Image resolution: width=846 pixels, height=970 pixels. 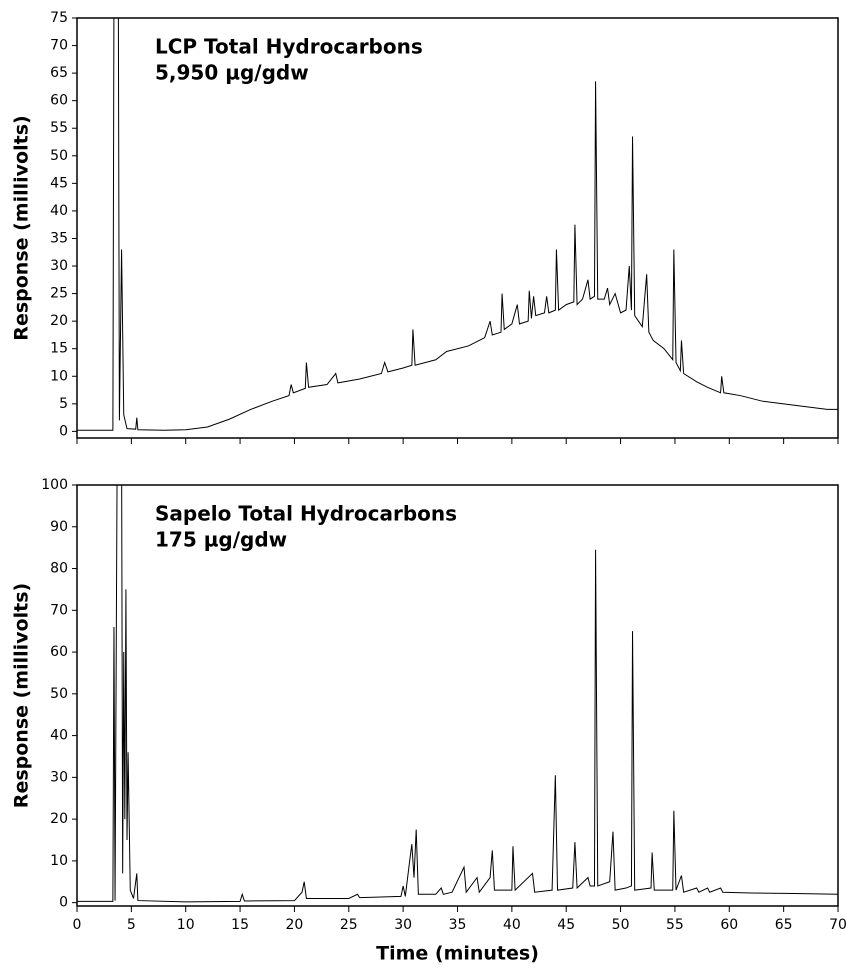 What do you see at coordinates (63, 404) in the screenshot?
I see `y-tick-label: 5` at bounding box center [63, 404].